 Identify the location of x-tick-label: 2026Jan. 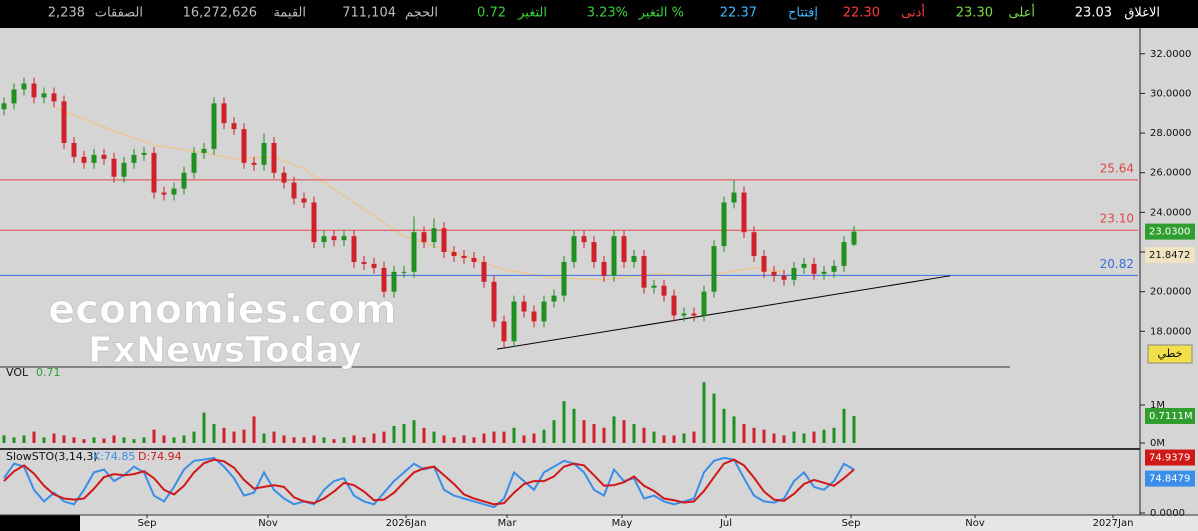
(406, 523).